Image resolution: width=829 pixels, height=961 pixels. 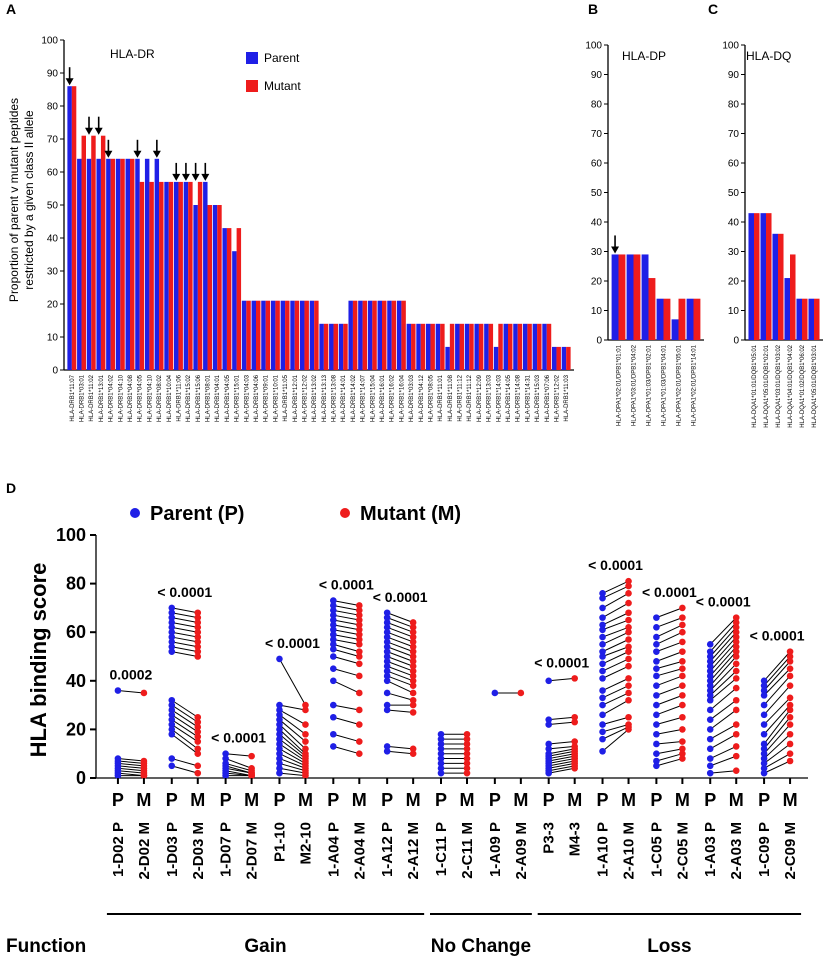 What do you see at coordinates (441, 397) in the screenshot?
I see `panel-a-x-tick-label: HLA-DRB1*11:01` at bounding box center [441, 397].